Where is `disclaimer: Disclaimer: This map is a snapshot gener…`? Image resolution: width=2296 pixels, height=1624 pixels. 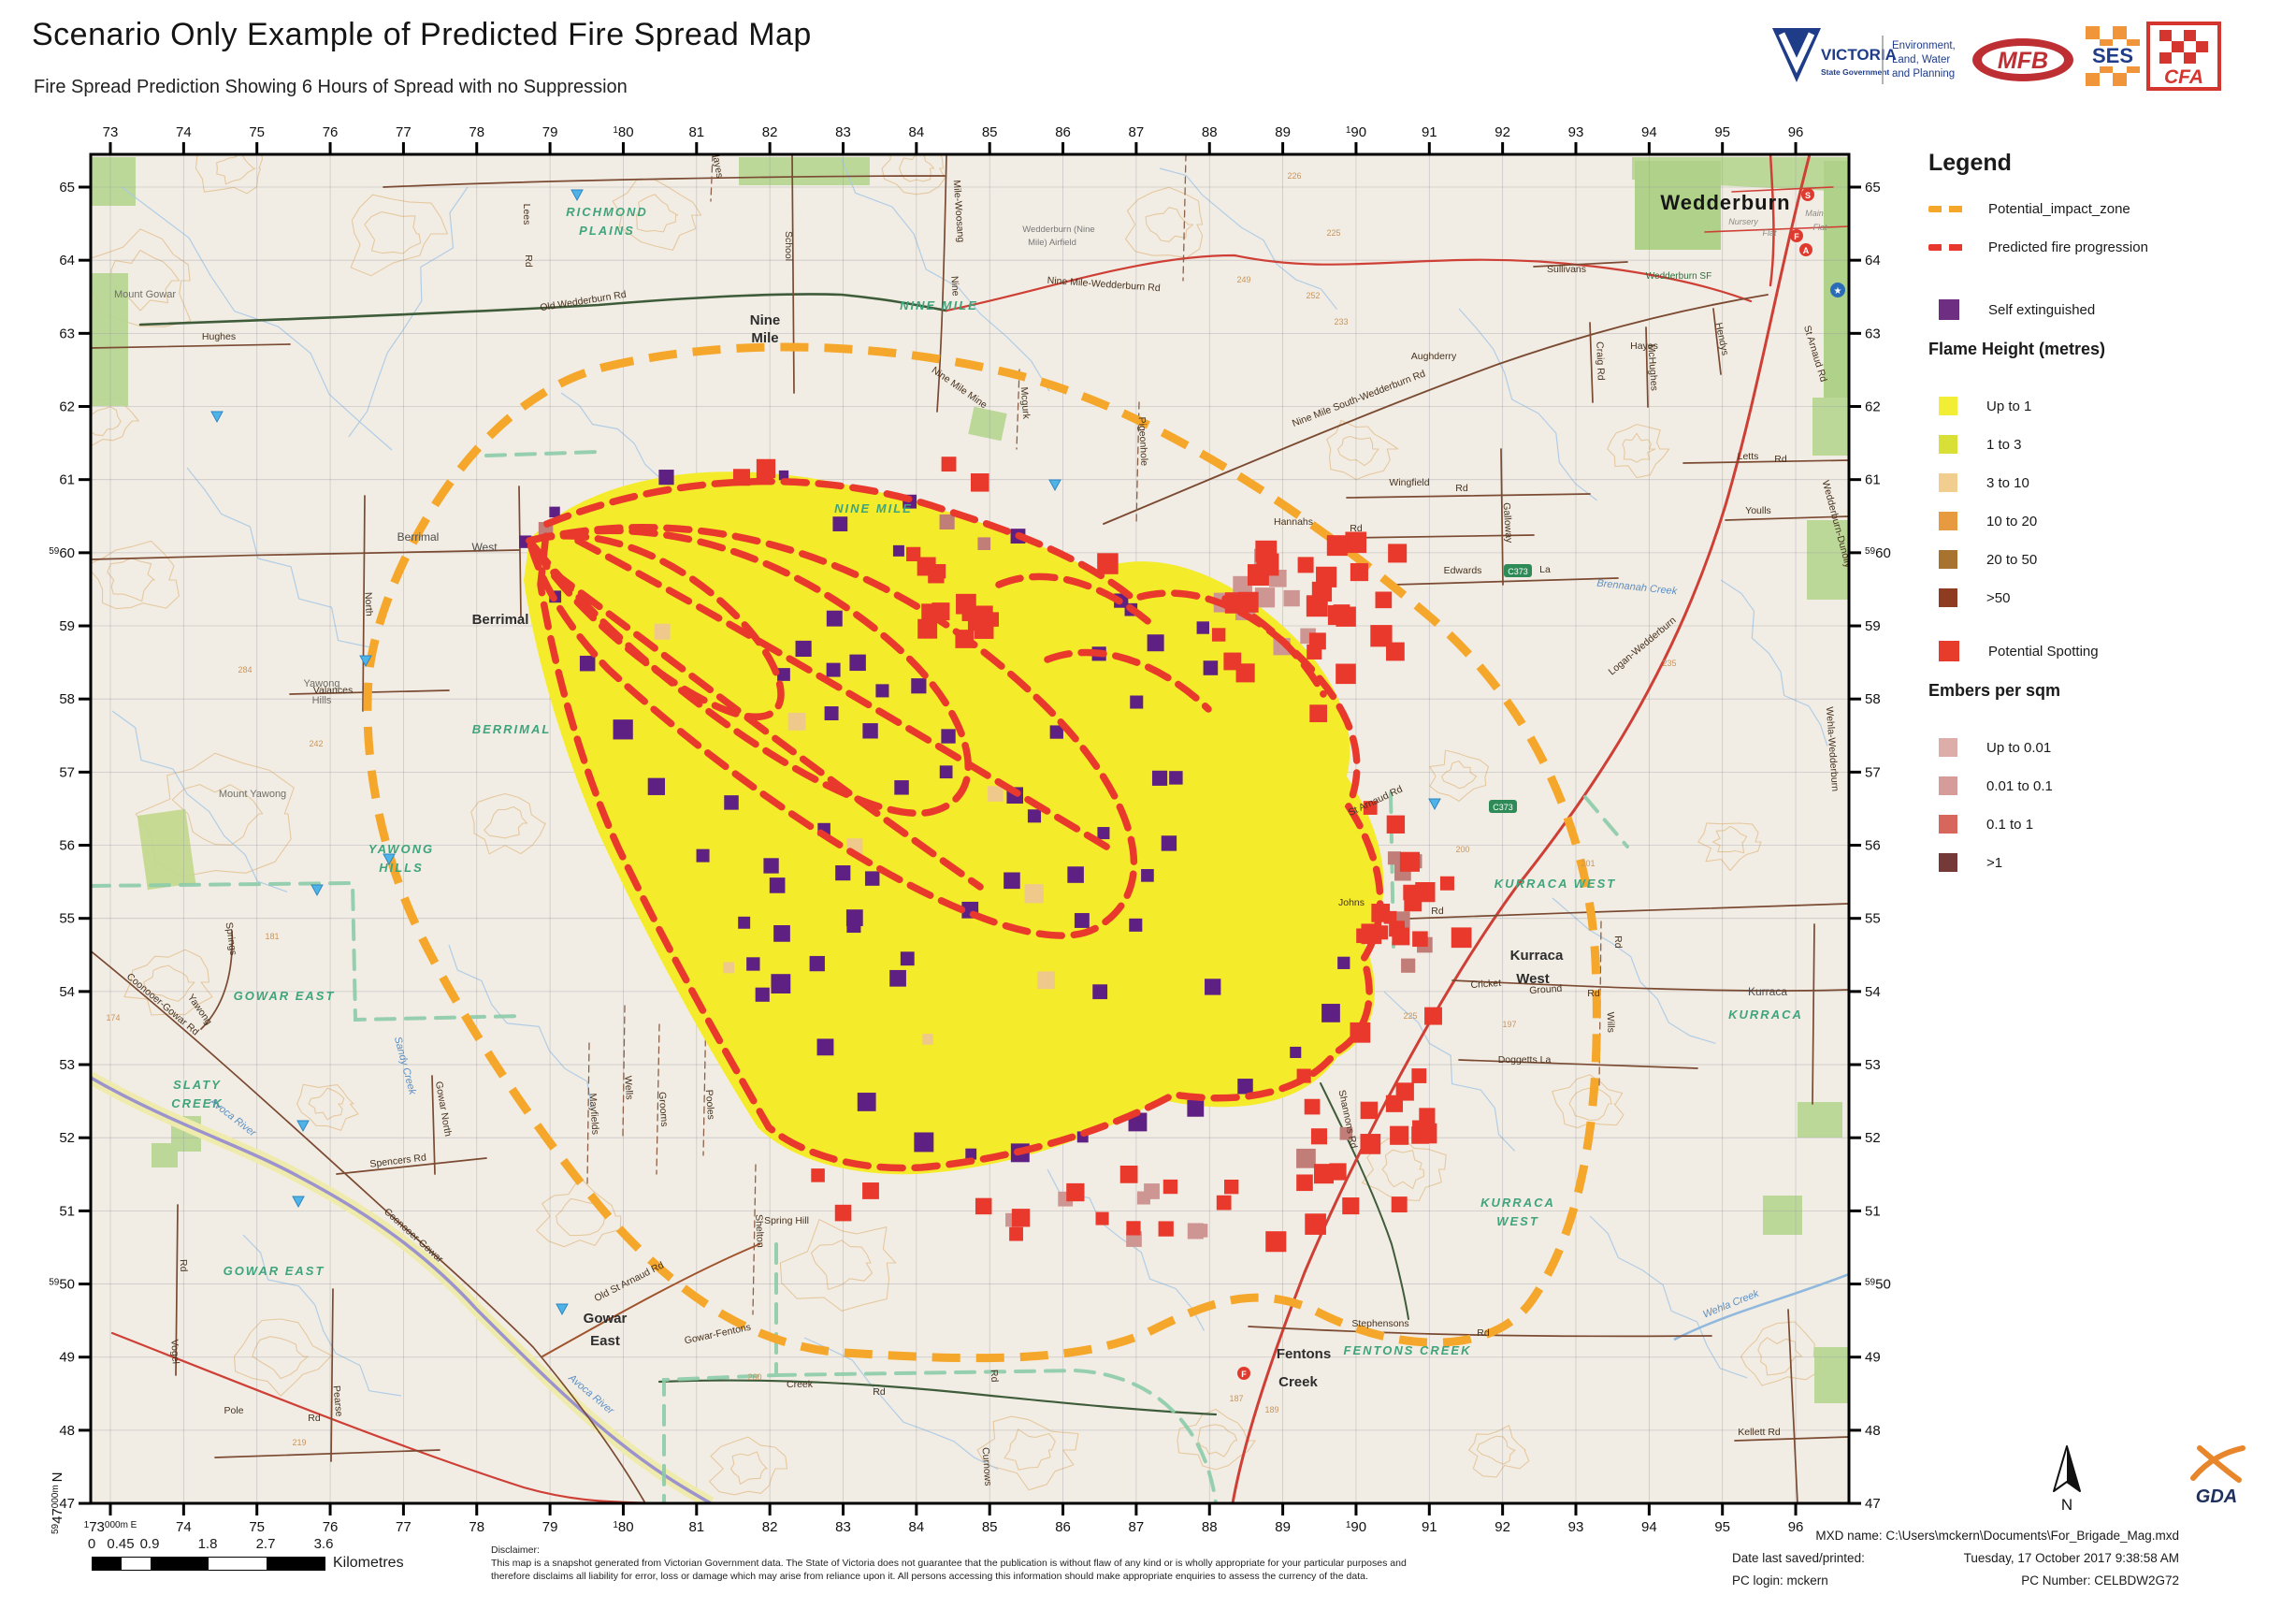 disclaimer: Disclaimer: This map is a snapshot gener… is located at coordinates (996, 1563).